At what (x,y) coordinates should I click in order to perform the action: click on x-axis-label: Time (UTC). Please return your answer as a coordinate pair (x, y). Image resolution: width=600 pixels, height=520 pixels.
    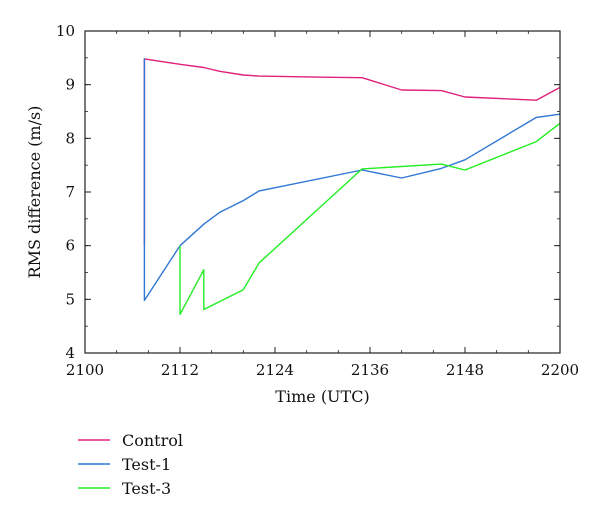
    Looking at the image, I should click on (322, 396).